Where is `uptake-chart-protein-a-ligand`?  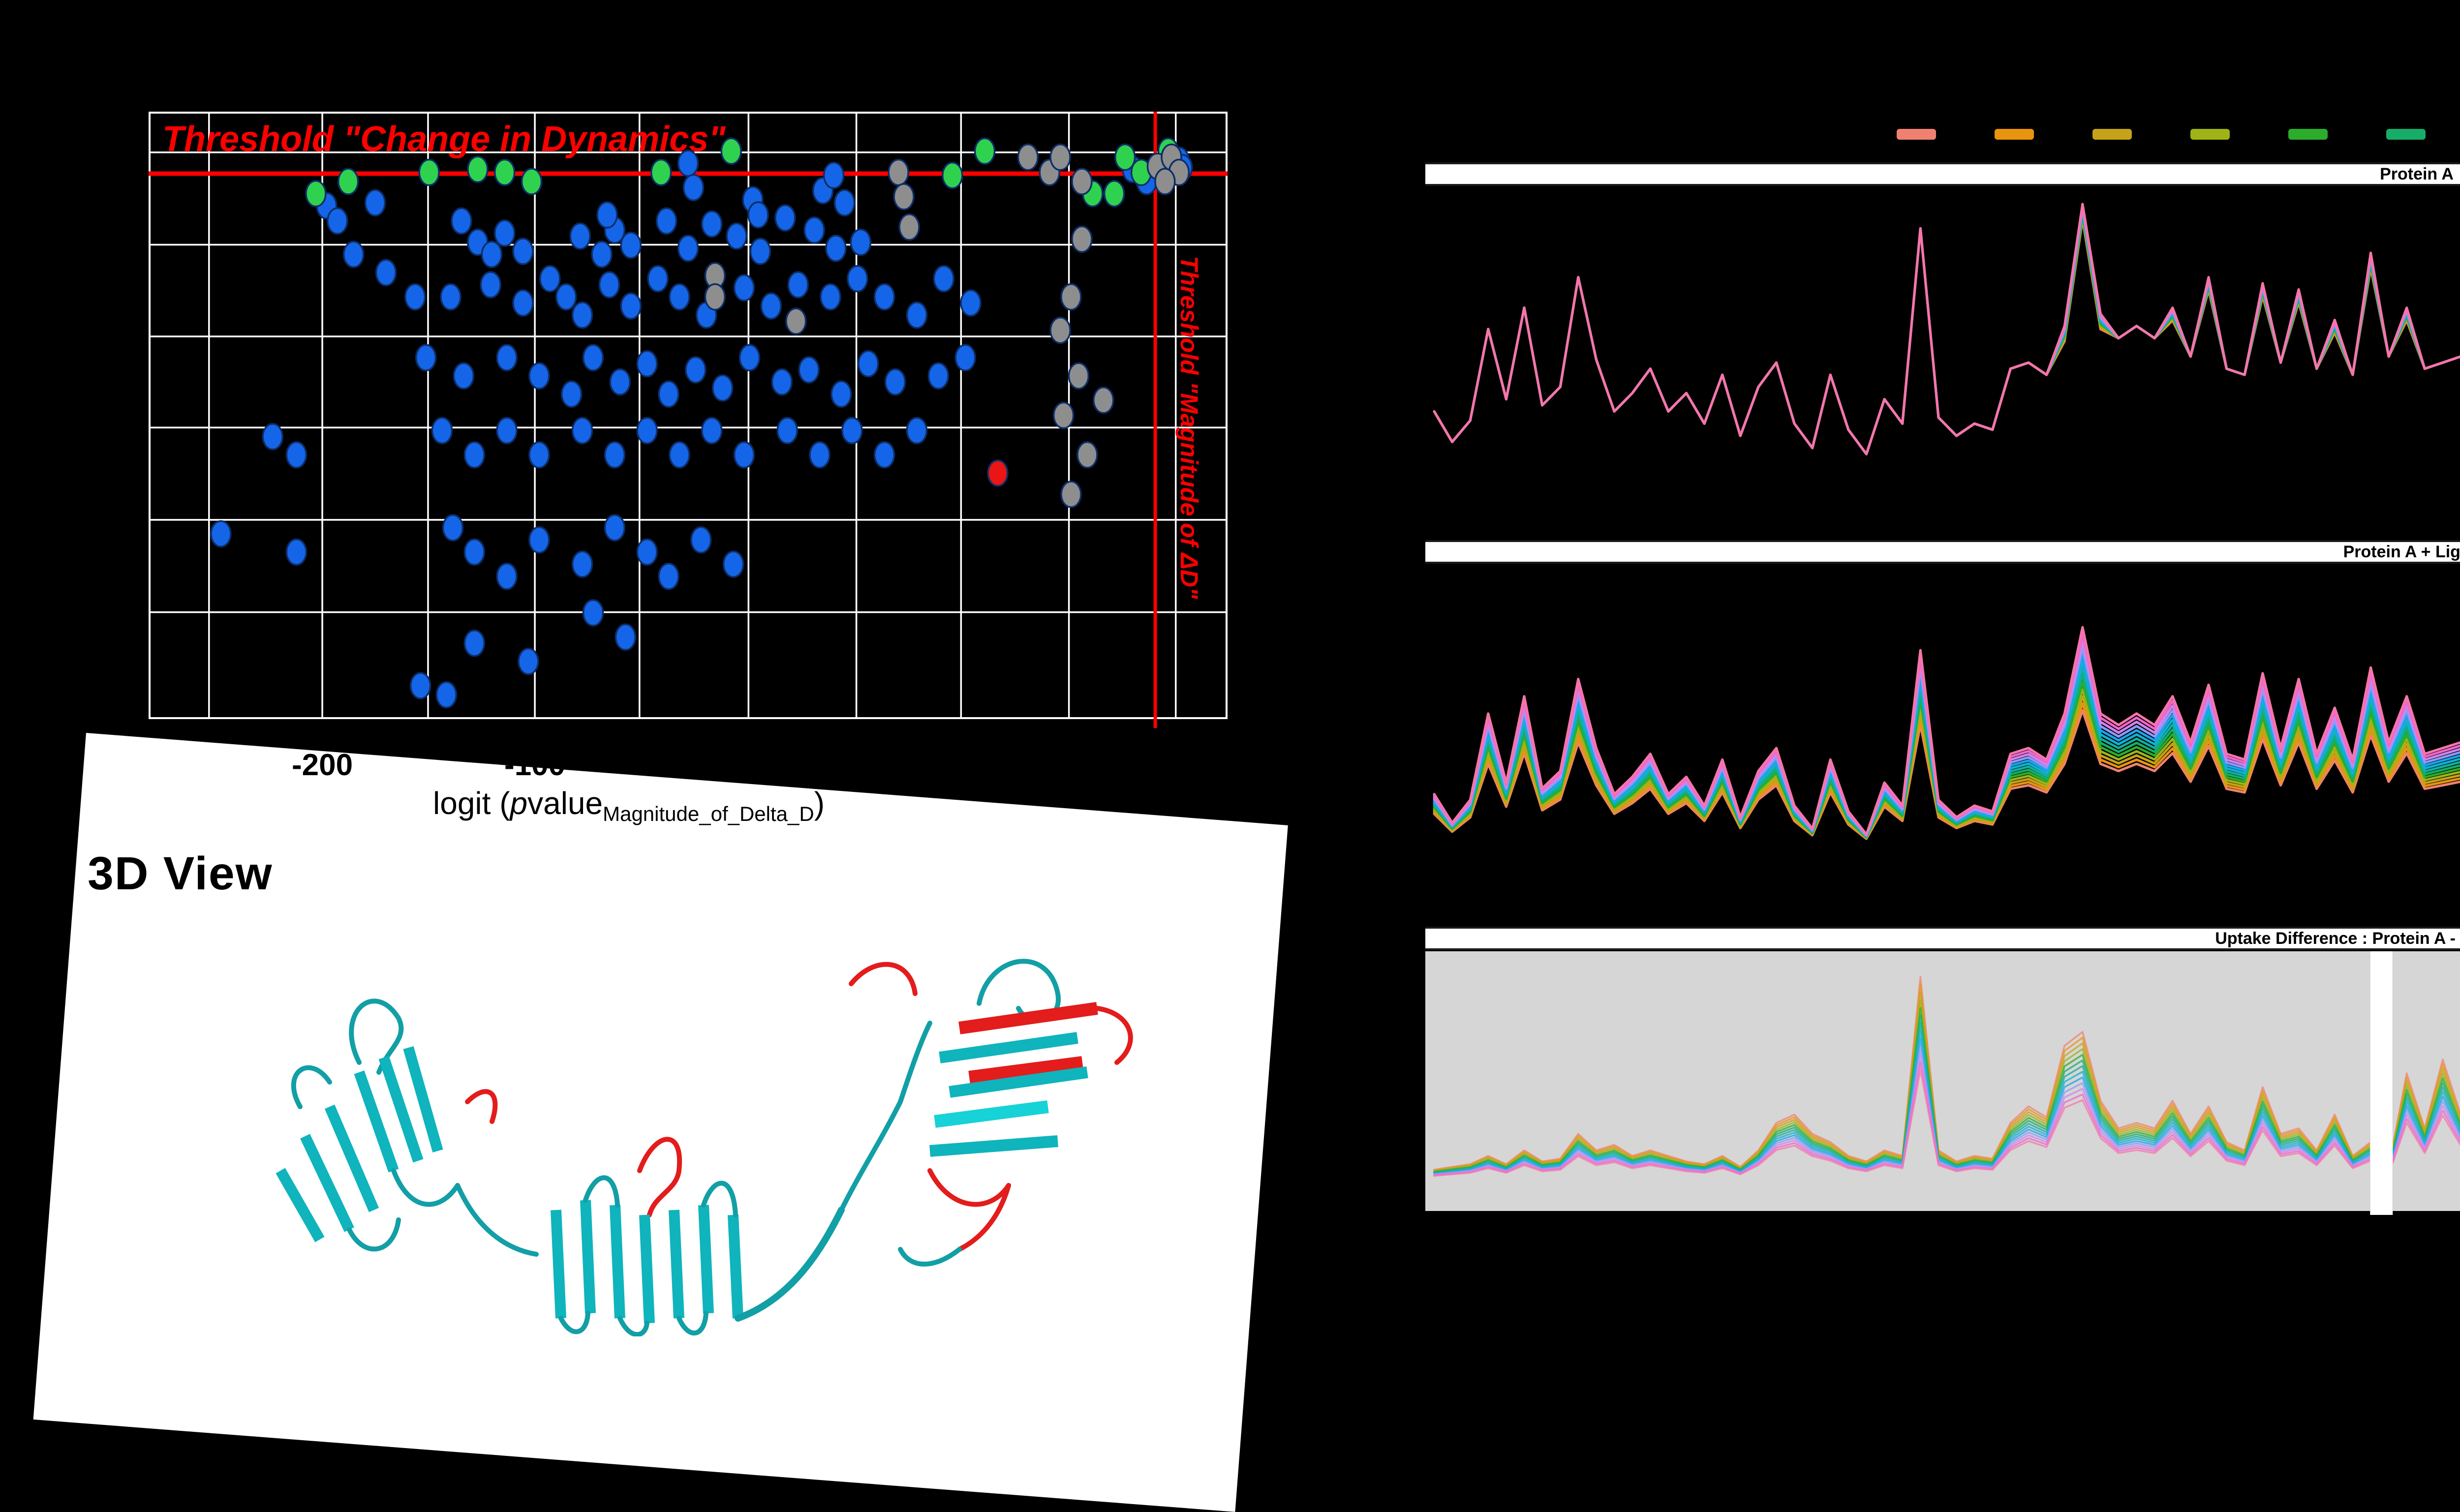 uptake-chart-protein-a-ligand is located at coordinates (1943, 740).